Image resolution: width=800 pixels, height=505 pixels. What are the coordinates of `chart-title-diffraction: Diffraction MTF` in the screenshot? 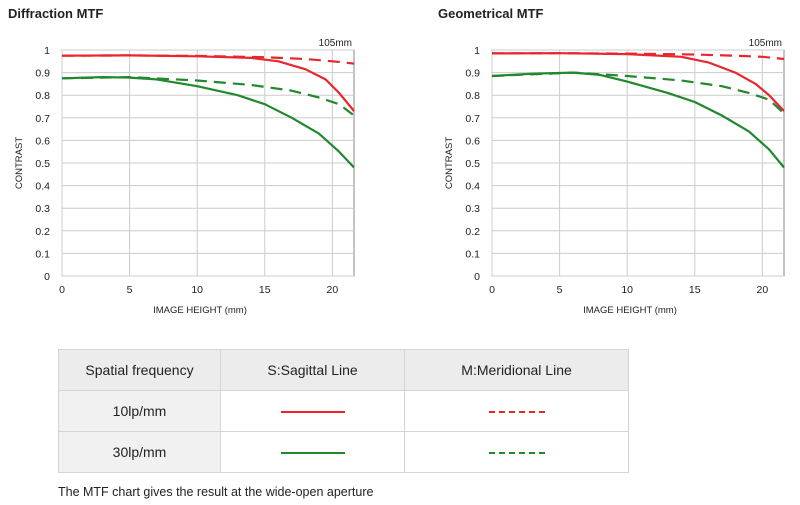 It's located at (56, 13).